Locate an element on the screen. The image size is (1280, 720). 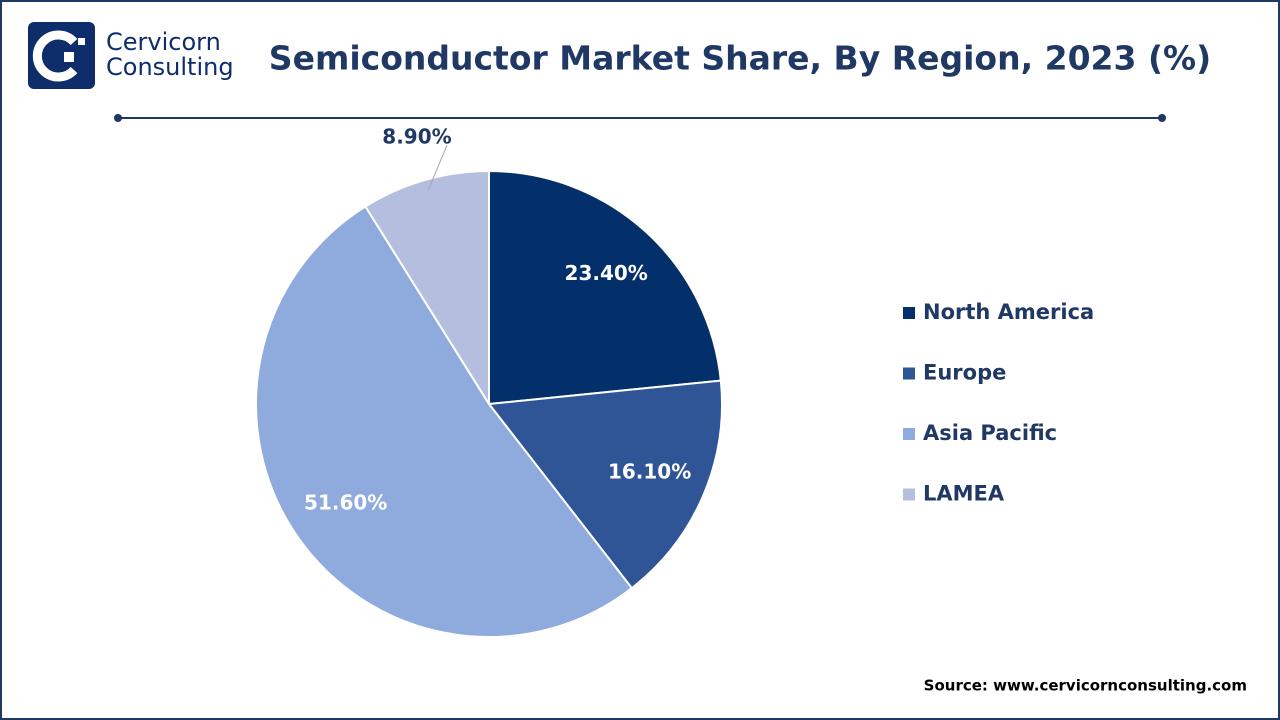
data-label: 51.60% is located at coordinates (345, 503).